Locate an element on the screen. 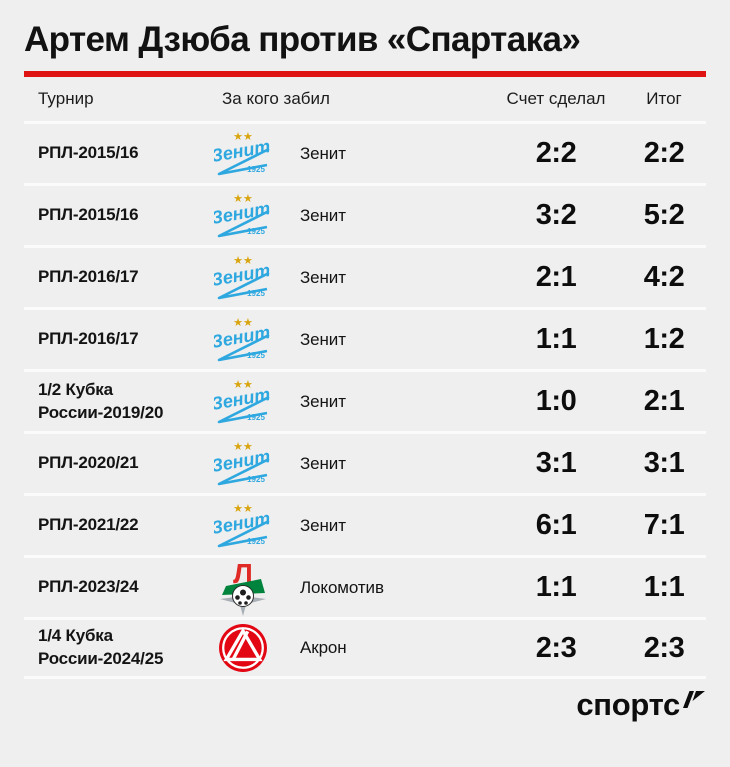 Image resolution: width=730 pixels, height=767 pixels. tournament-cell: 1/4 Кубка России-2024/25 is located at coordinates (101, 647).